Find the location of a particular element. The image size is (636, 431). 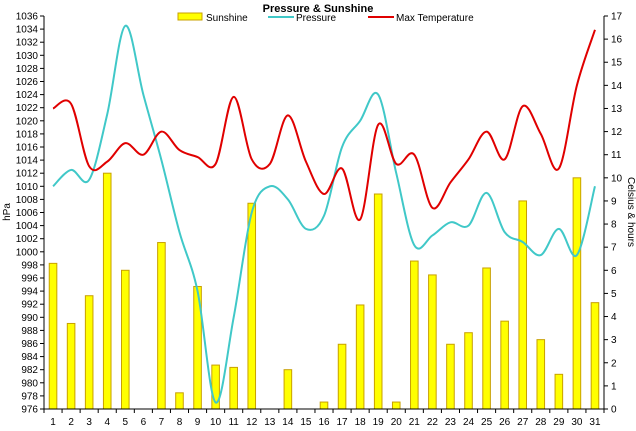

x-tick-label: 4 is located at coordinates (107, 422).